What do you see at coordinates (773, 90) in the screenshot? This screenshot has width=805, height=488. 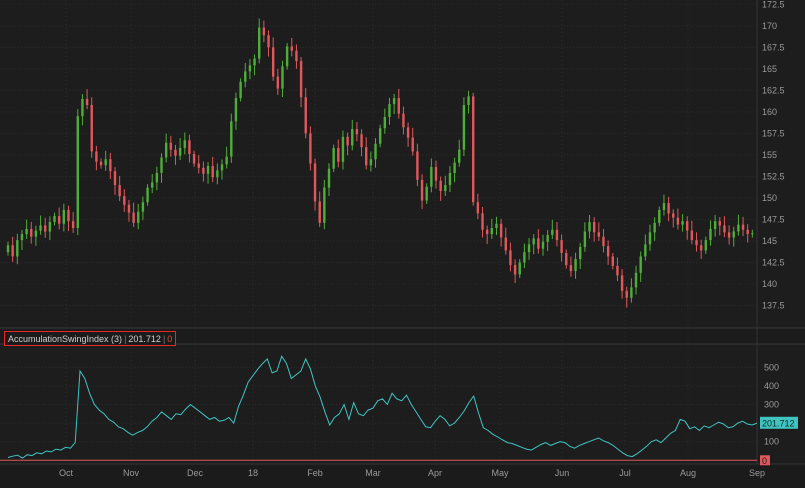 I see `price-tick-label: 162.5` at bounding box center [773, 90].